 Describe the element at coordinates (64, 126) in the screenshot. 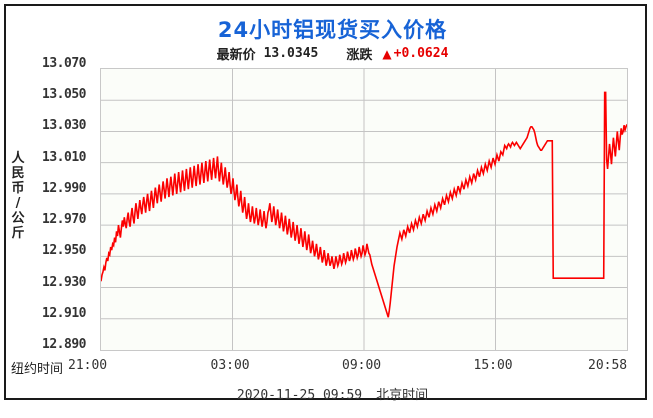

I see `y-axis-tick-label: 13.030` at that location.